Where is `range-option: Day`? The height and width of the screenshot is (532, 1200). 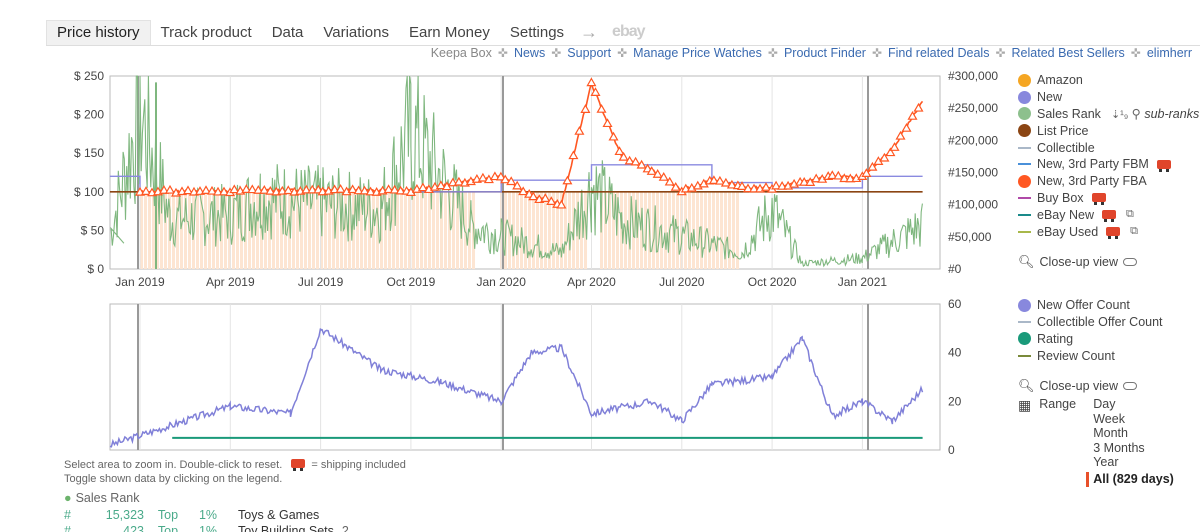
range-option: Day is located at coordinates (1104, 404).